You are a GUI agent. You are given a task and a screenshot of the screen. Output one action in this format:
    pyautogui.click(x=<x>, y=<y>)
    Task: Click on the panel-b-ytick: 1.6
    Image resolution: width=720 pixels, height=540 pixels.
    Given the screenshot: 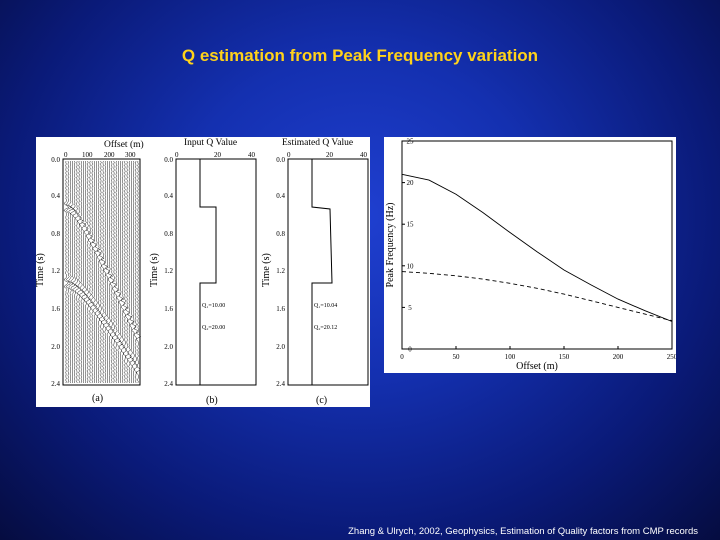 What is the action you would take?
    pyautogui.click(x=168, y=309)
    